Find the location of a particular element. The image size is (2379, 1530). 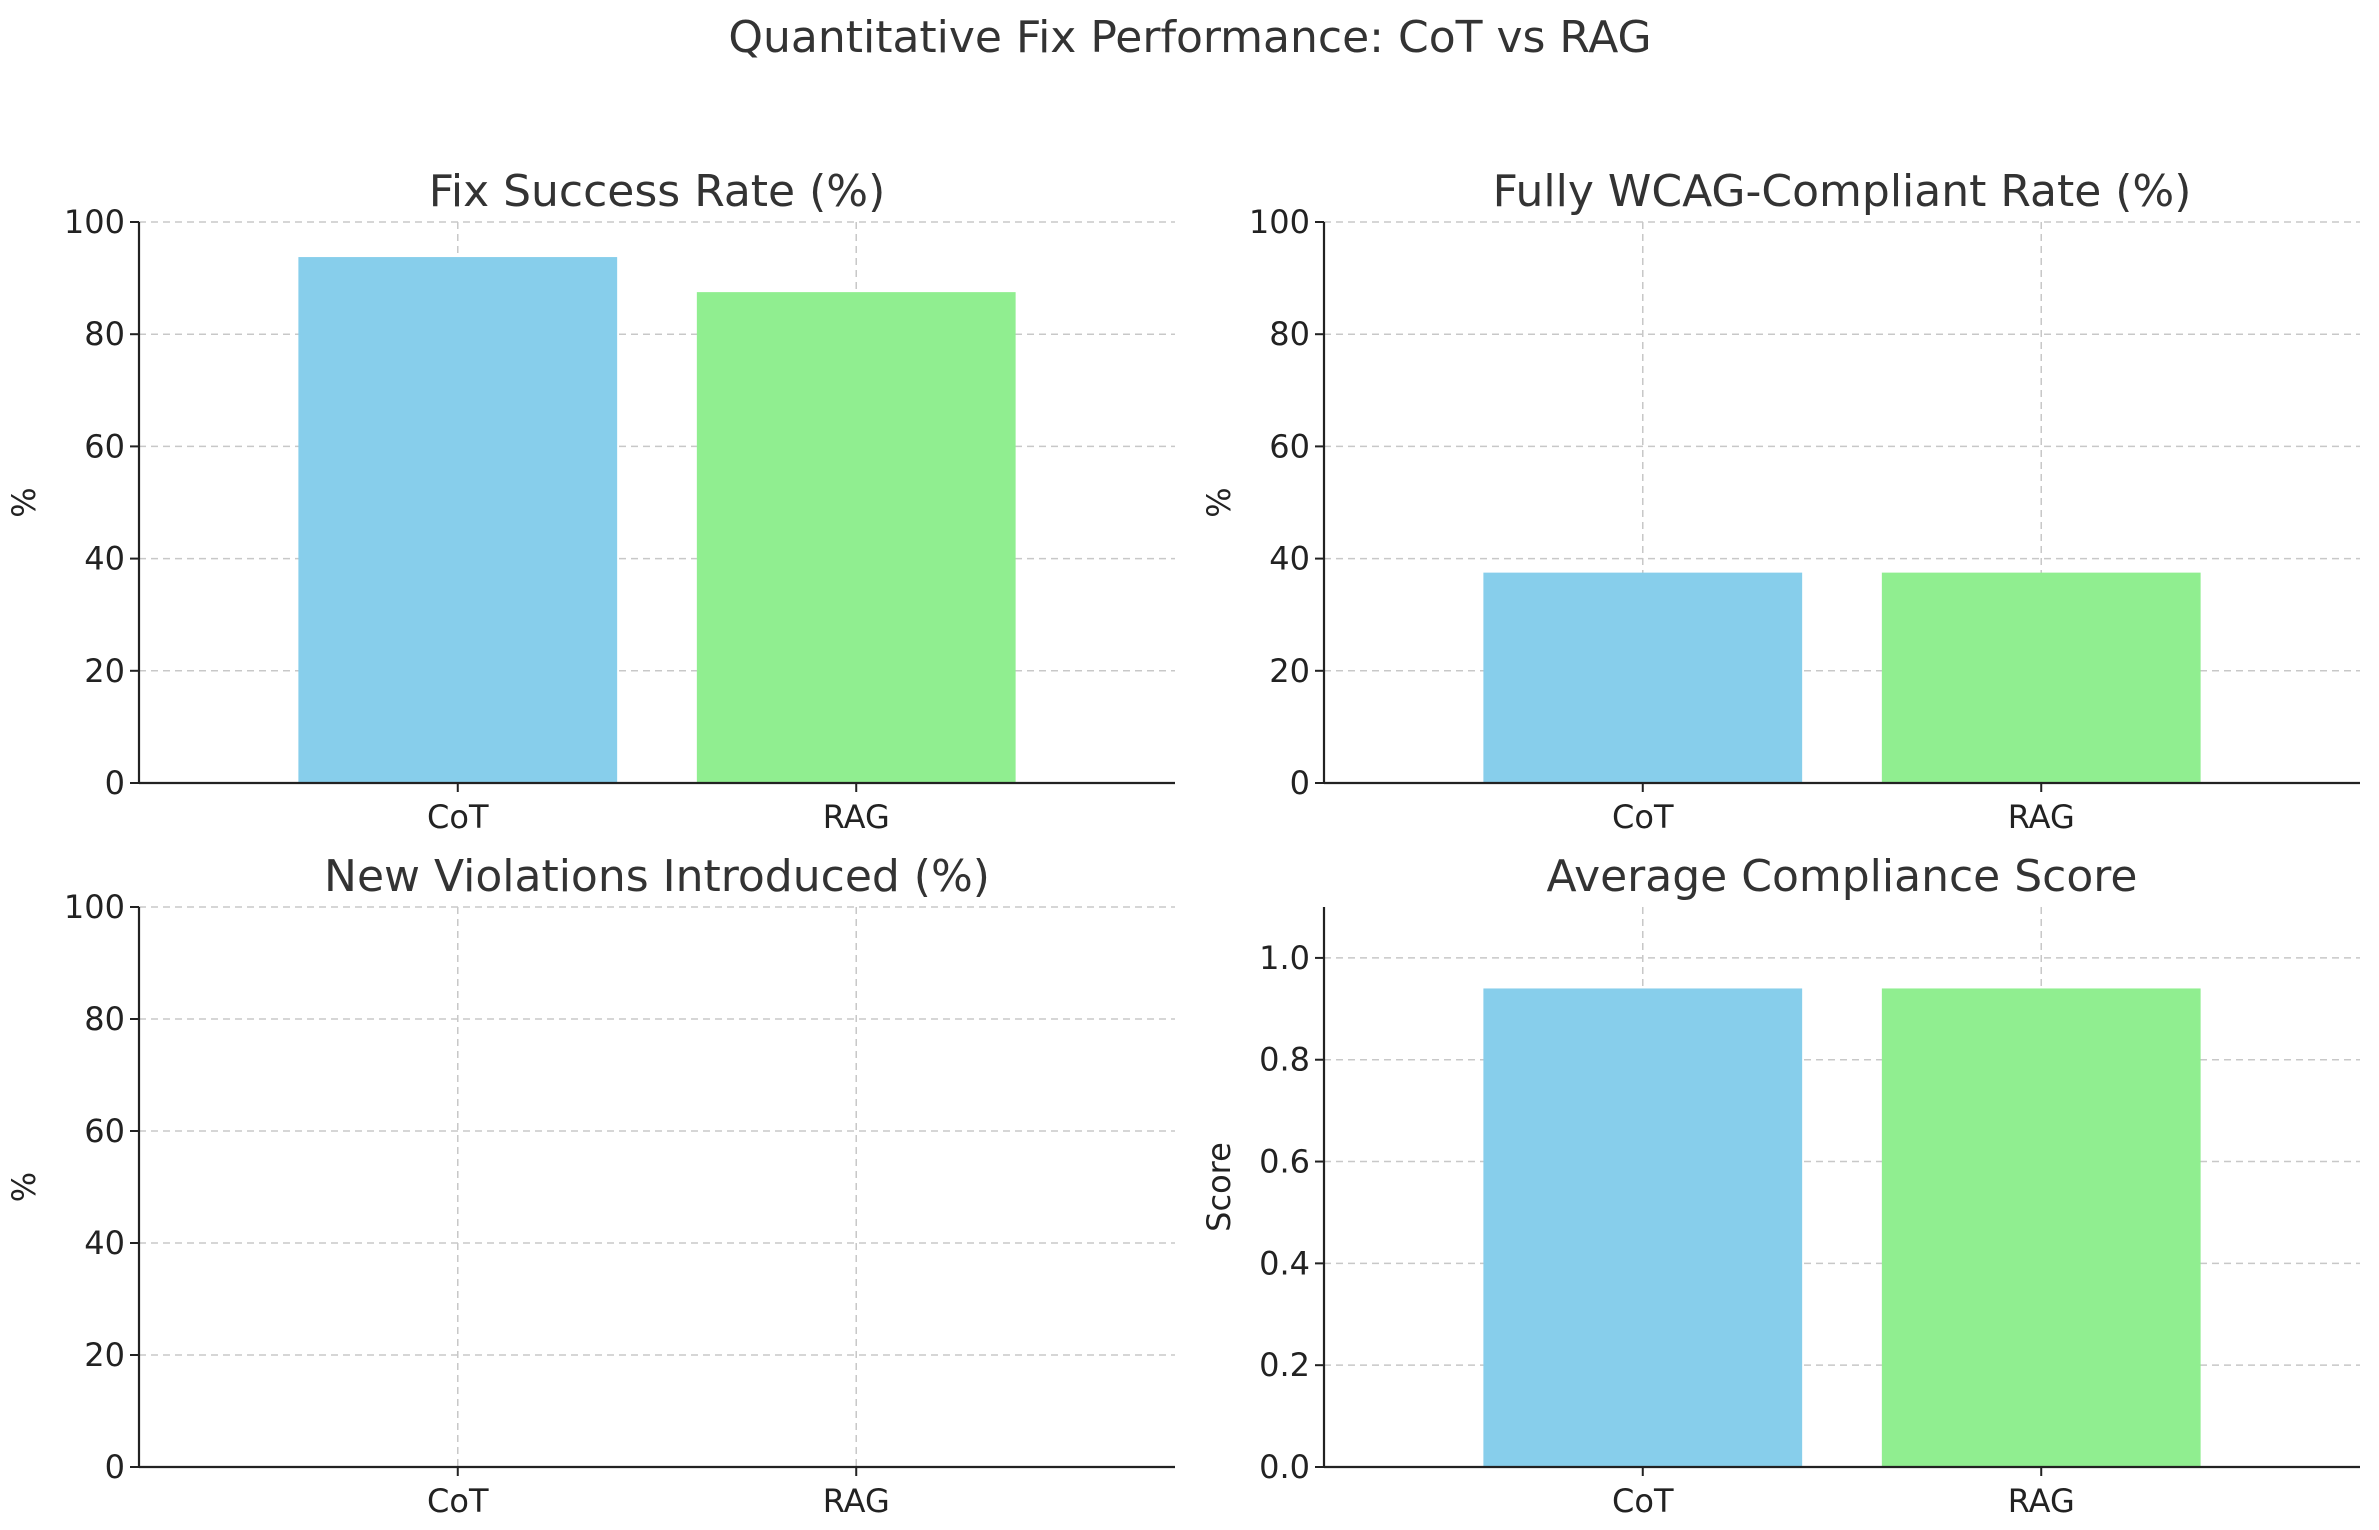

y-tick-label: 0.4 is located at coordinates (1284, 1263).